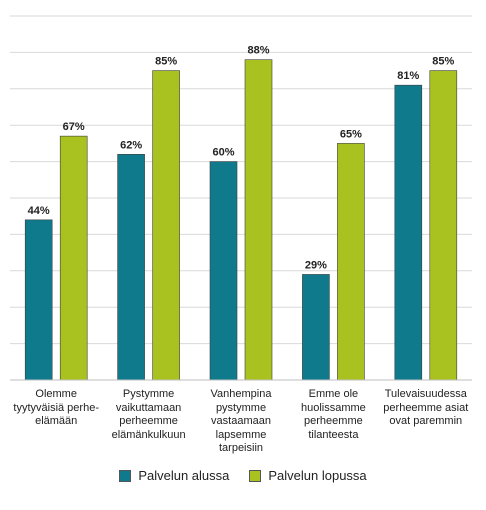 Image resolution: width=486 pixels, height=510 pixels. Describe the element at coordinates (223, 153) in the screenshot. I see `data-label: 60%` at that location.